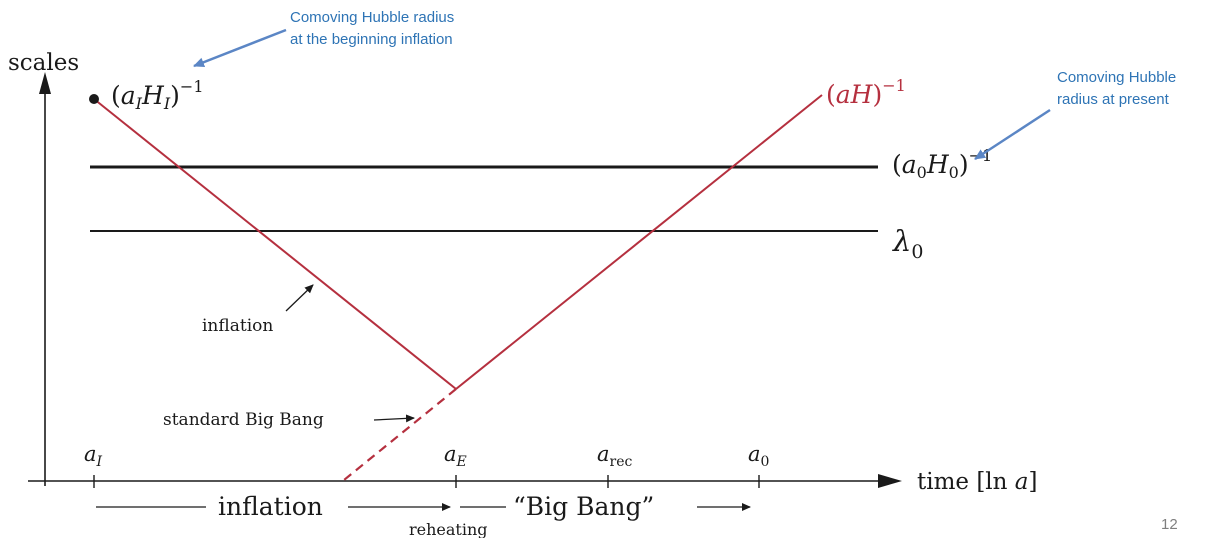 The image size is (1224, 543). I want to click on reheating-label: reheating, so click(448, 529).